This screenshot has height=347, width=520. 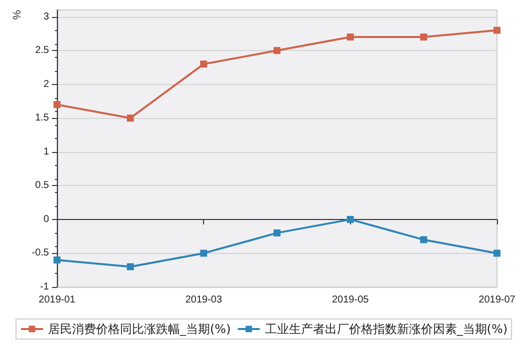 I want to click on y-tick-label: -1, so click(x=45, y=287).